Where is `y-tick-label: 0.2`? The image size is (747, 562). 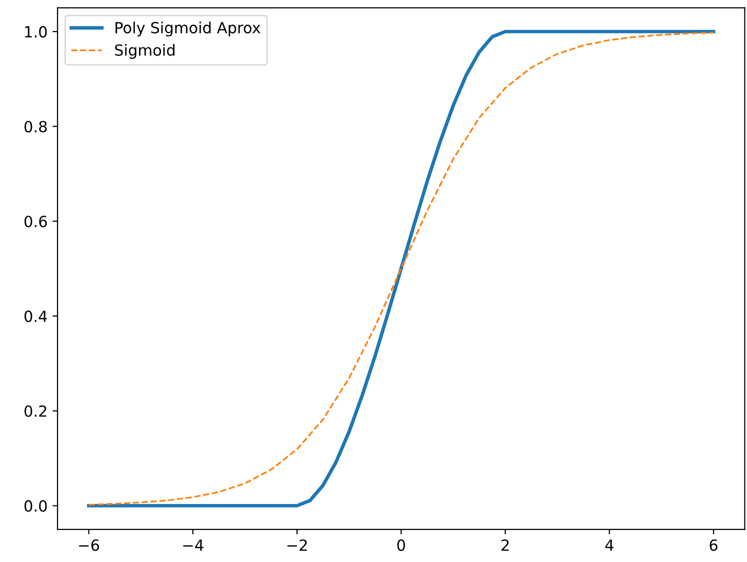 y-tick-label: 0.2 is located at coordinates (35, 411).